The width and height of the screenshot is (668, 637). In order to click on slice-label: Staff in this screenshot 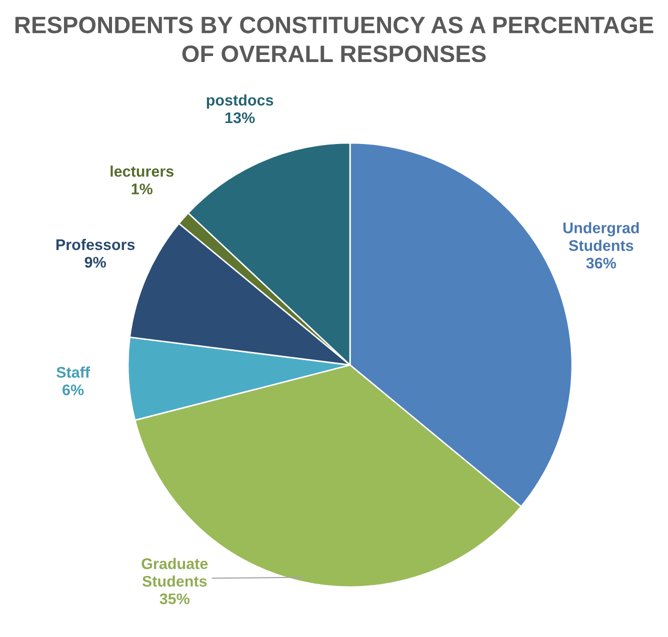, I will do `click(73, 372)`.